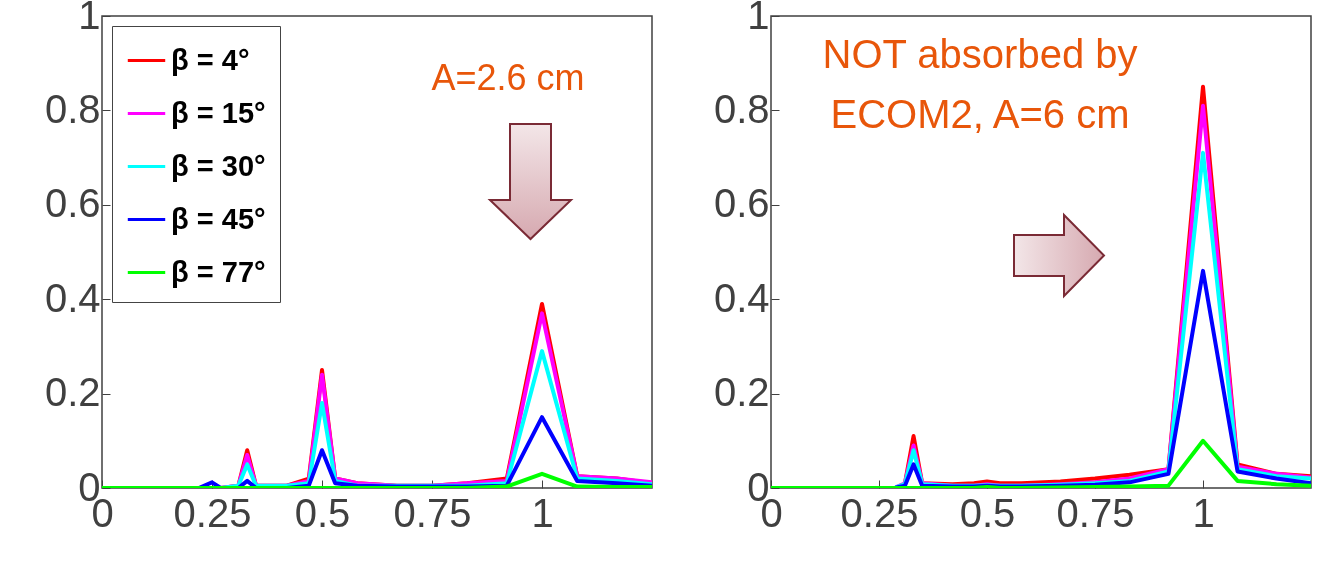 Image resolution: width=1320 pixels, height=563 pixels. I want to click on legend-label: β = 15°, so click(218, 112).